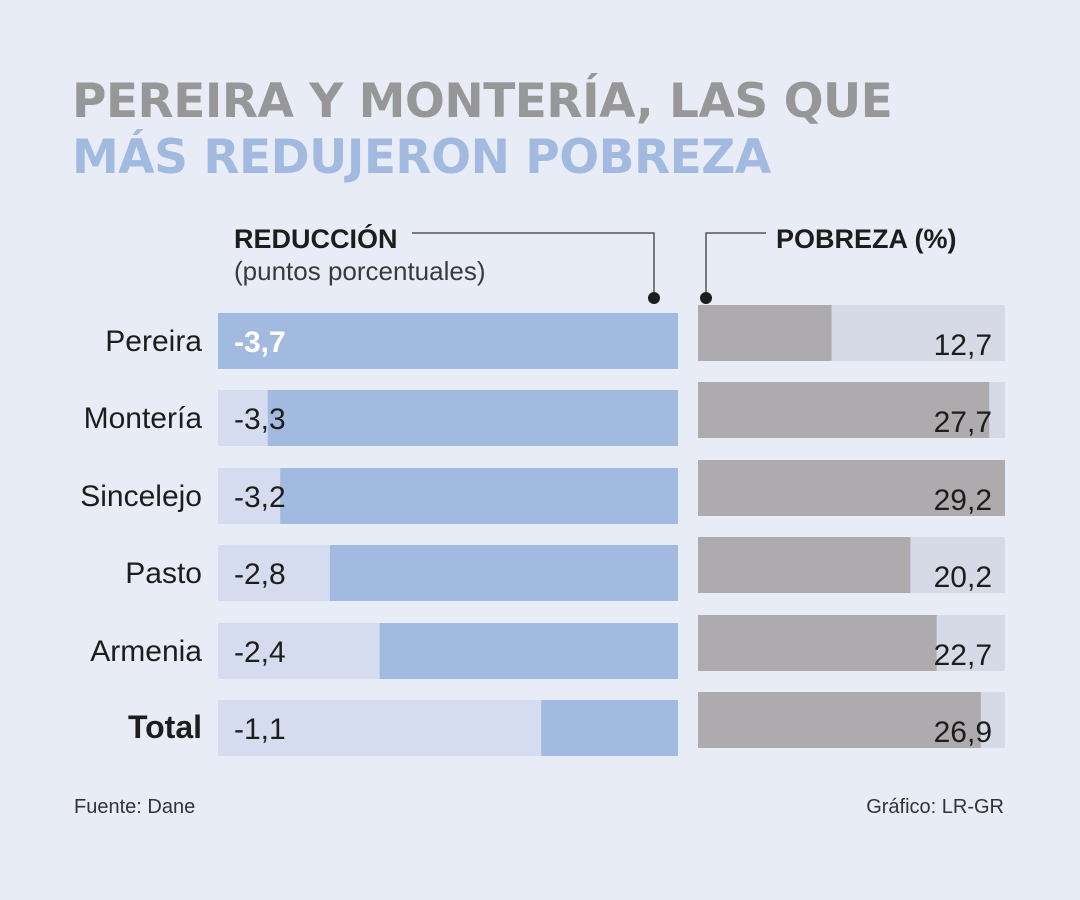 The height and width of the screenshot is (900, 1080). What do you see at coordinates (165, 727) in the screenshot?
I see `category-label-5: Total` at bounding box center [165, 727].